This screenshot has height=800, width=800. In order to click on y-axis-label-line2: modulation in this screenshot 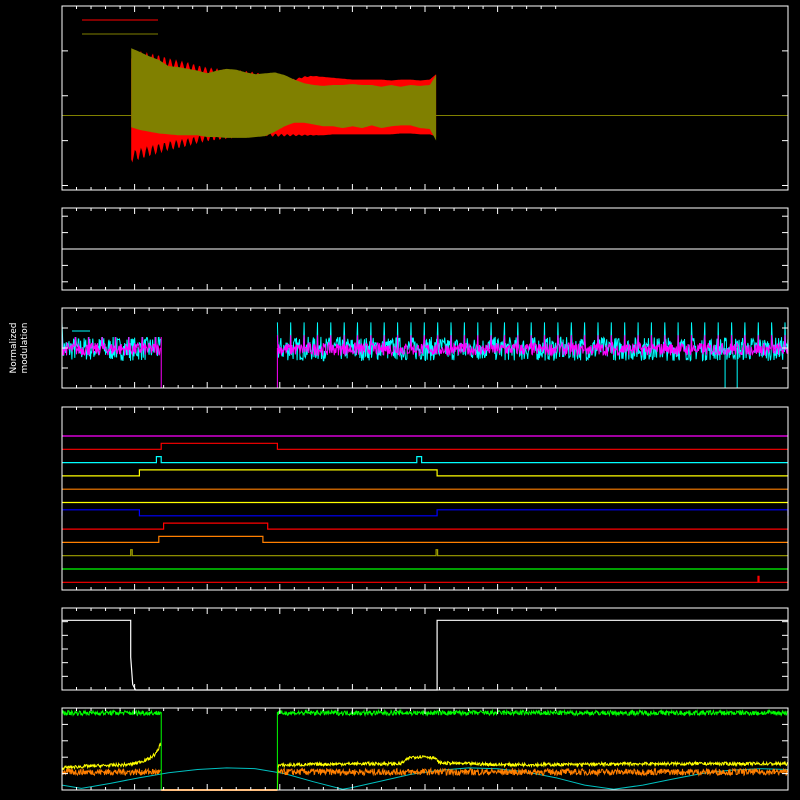, I will do `click(25, 348)`.